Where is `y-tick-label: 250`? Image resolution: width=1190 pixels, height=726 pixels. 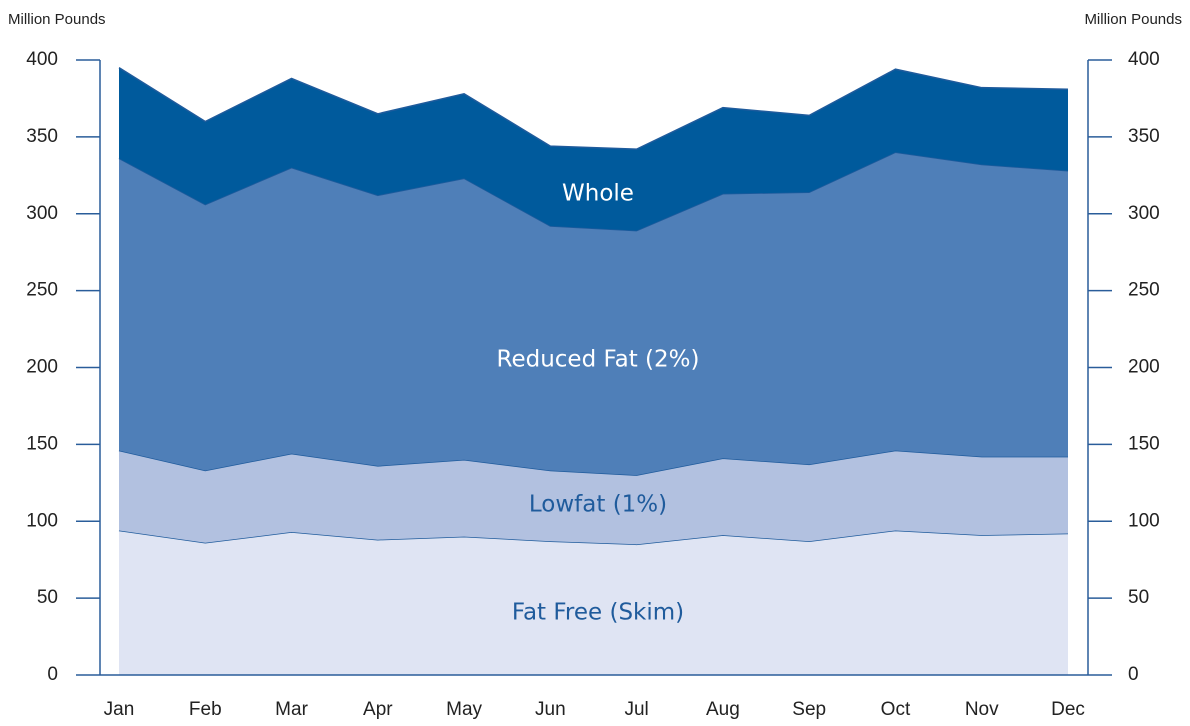 y-tick-label: 250 is located at coordinates (42, 290).